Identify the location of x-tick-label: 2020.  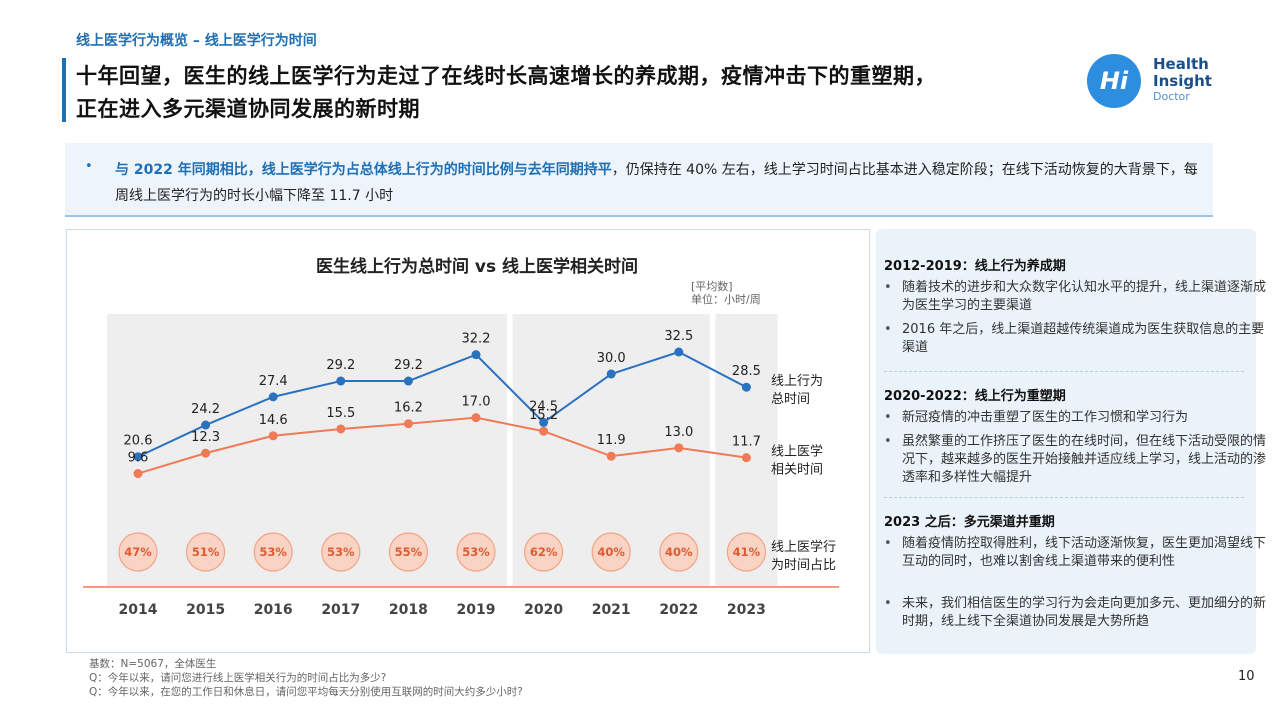
(543, 610).